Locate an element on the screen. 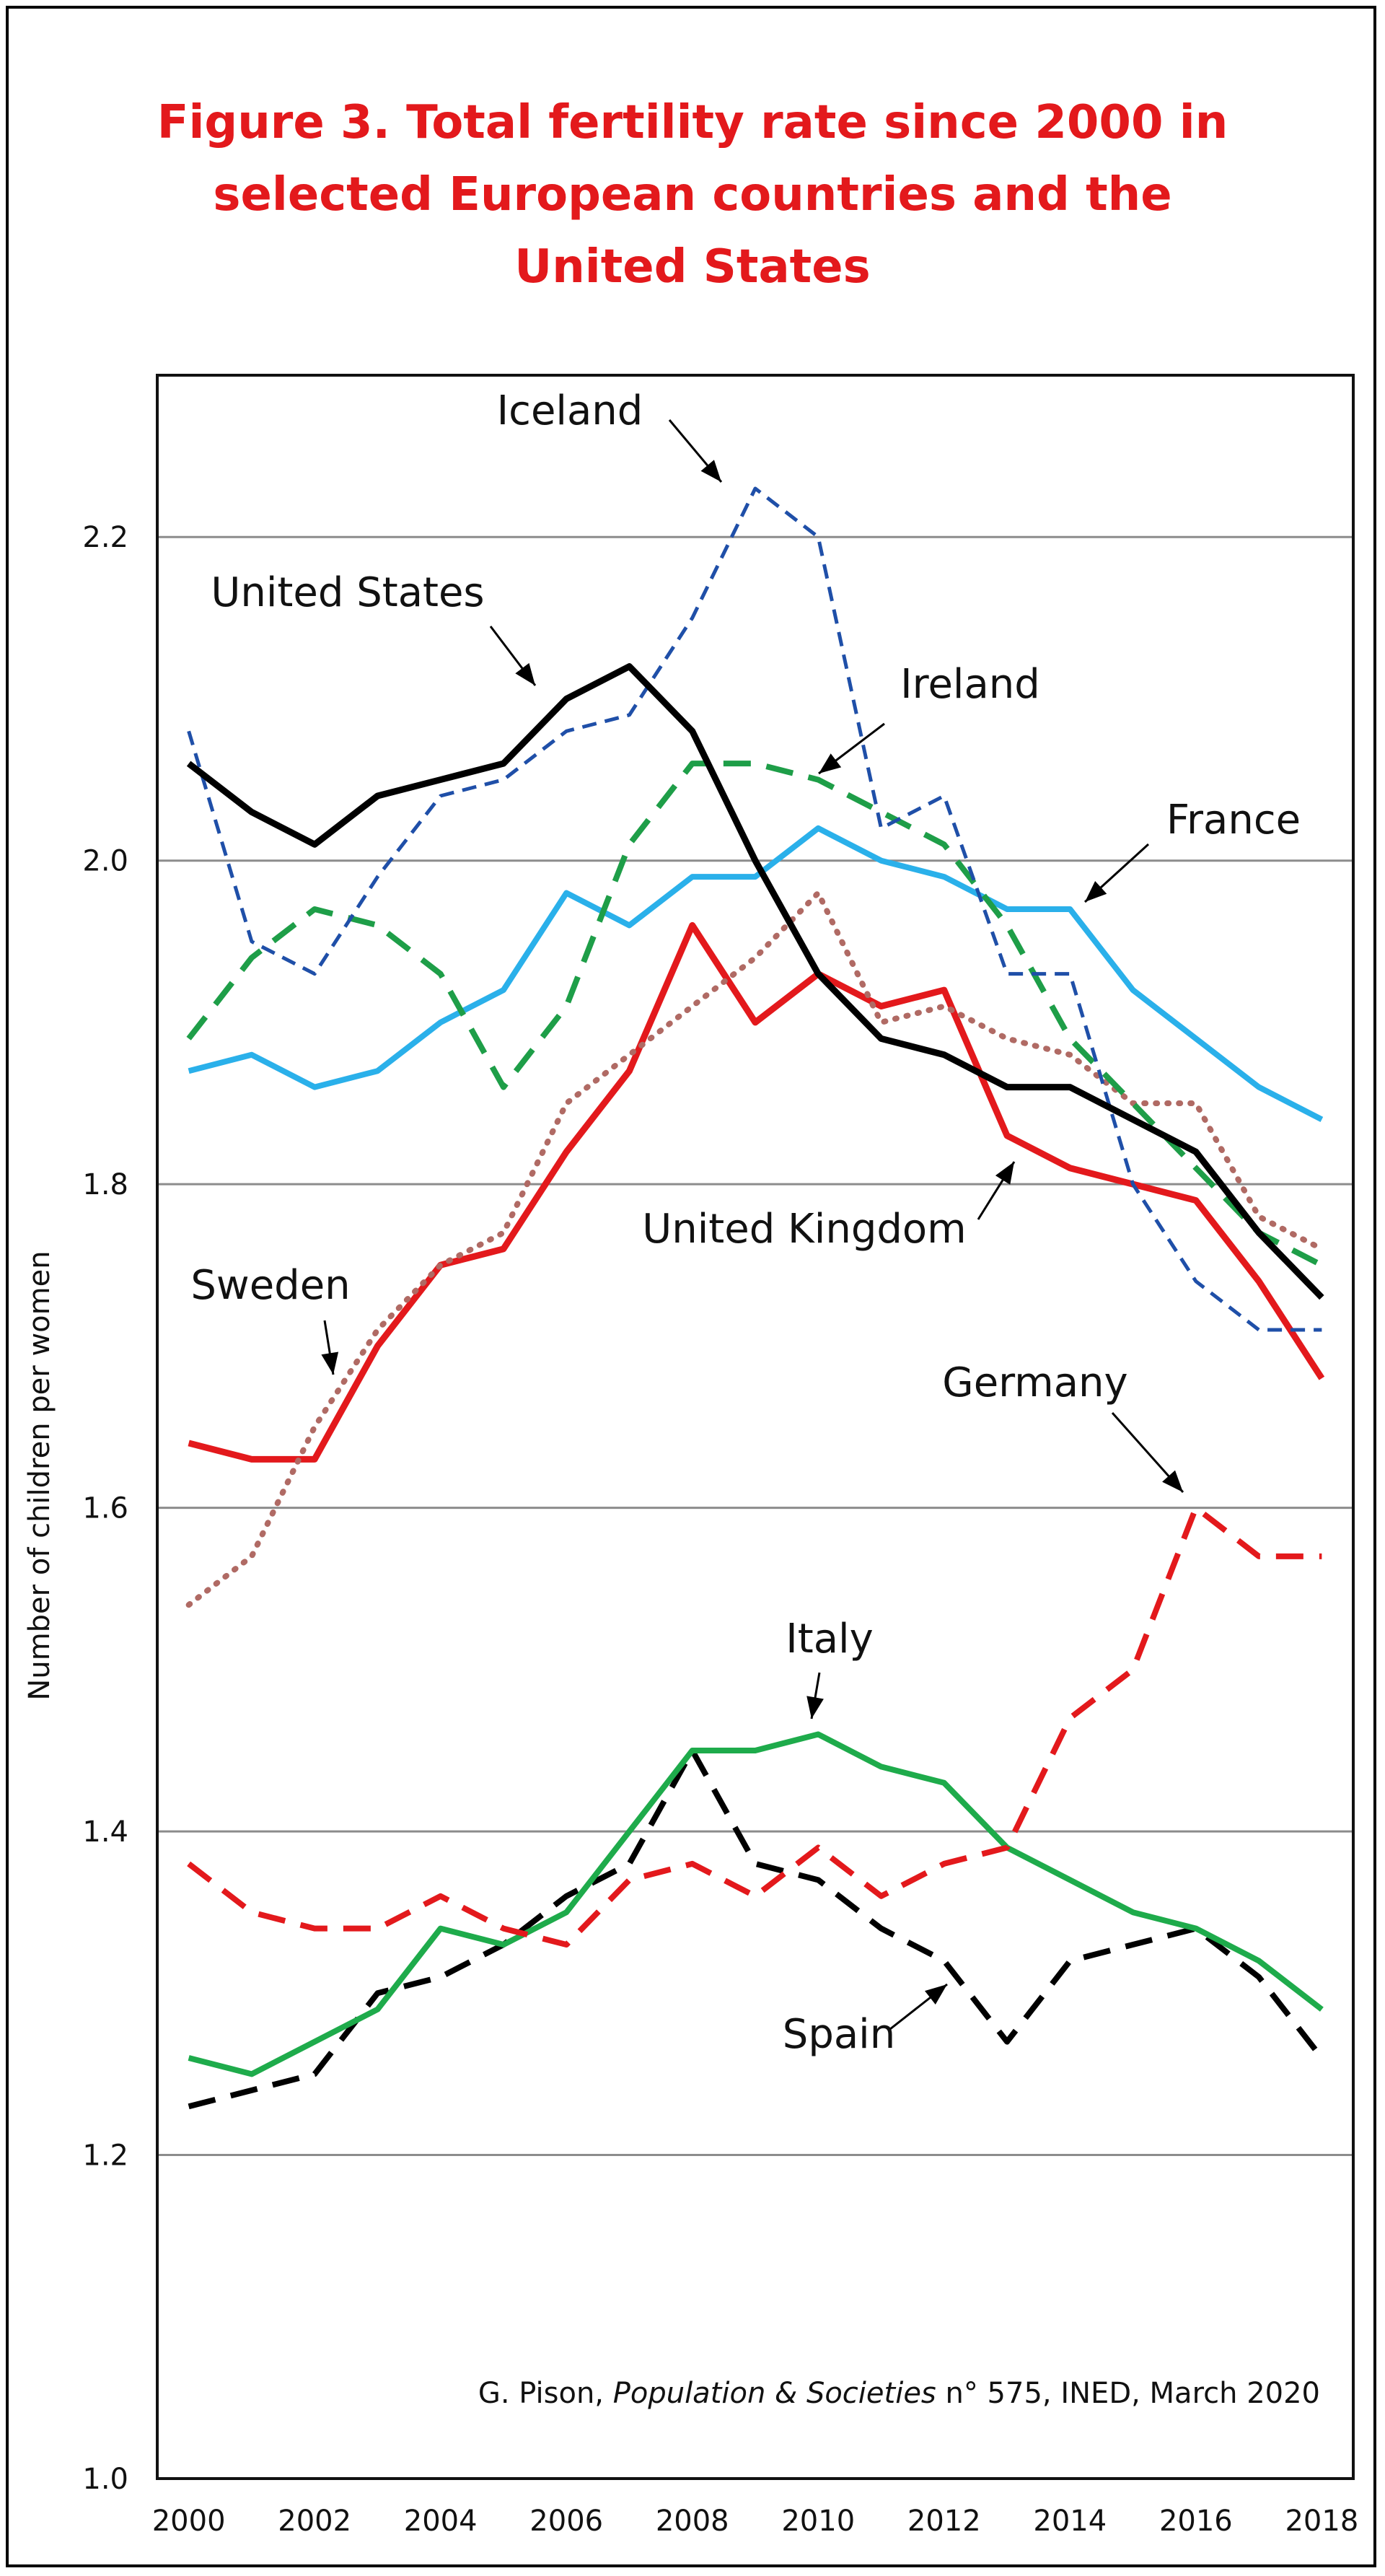 Image resolution: width=1385 pixels, height=2576 pixels. x-tick-label: 2016 is located at coordinates (1196, 2521).